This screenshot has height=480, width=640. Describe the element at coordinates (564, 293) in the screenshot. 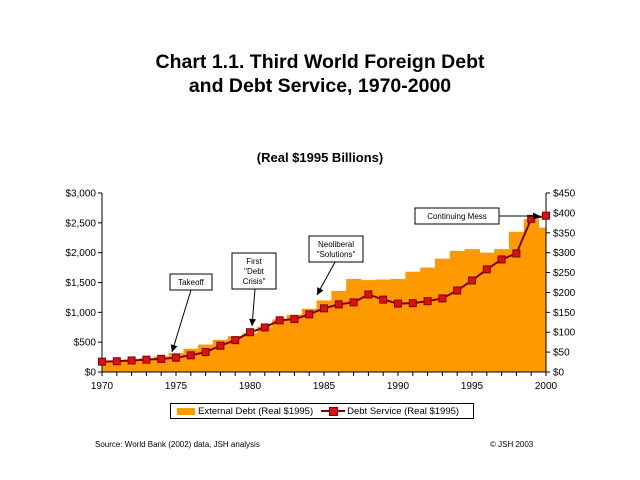

I see `right-tick-label: $200` at that location.